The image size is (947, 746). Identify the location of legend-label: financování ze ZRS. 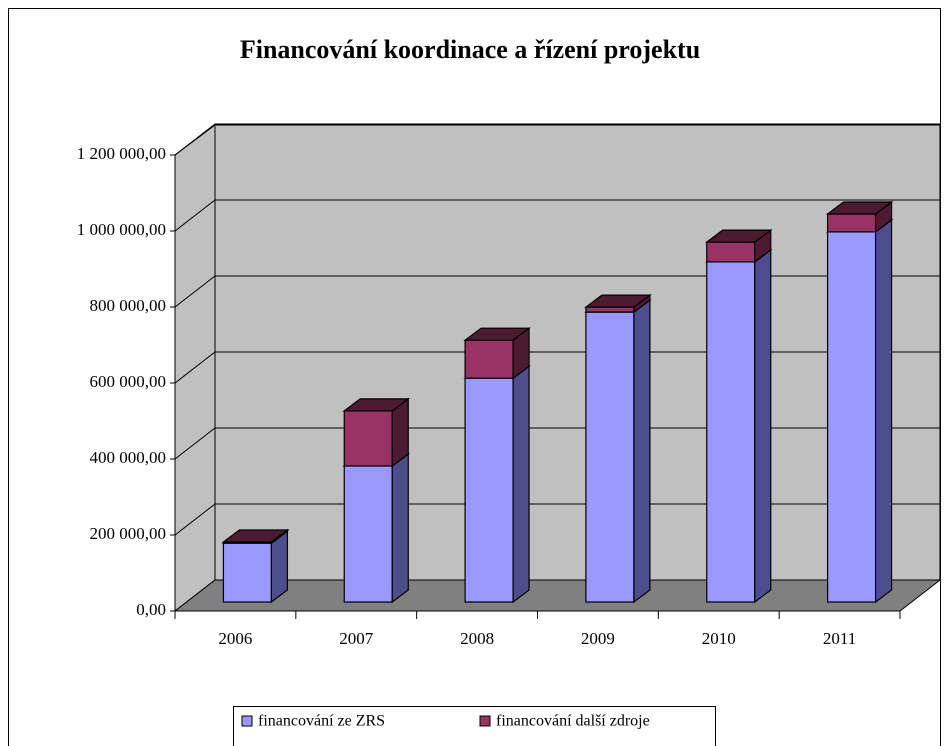
(321, 721).